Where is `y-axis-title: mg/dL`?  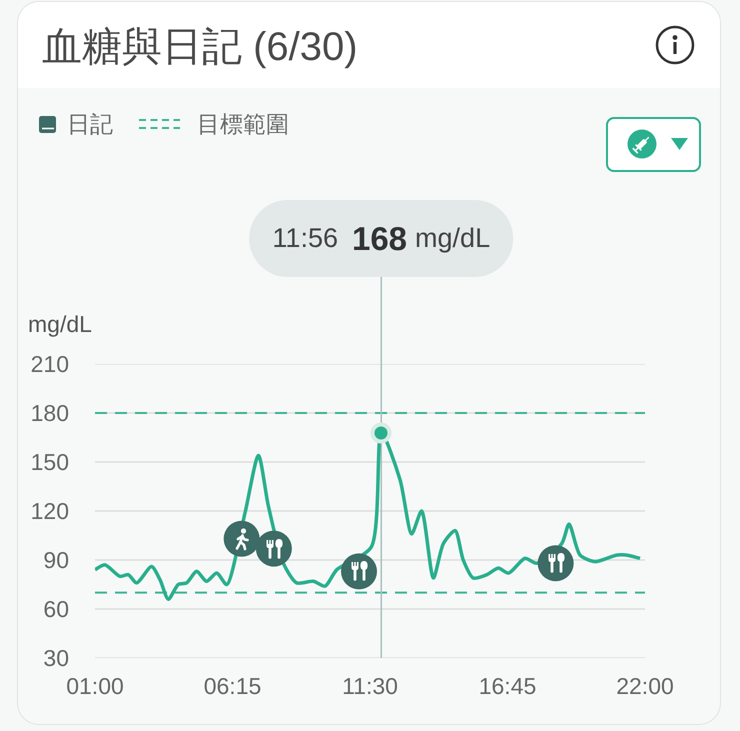
y-axis-title: mg/dL is located at coordinates (60, 324).